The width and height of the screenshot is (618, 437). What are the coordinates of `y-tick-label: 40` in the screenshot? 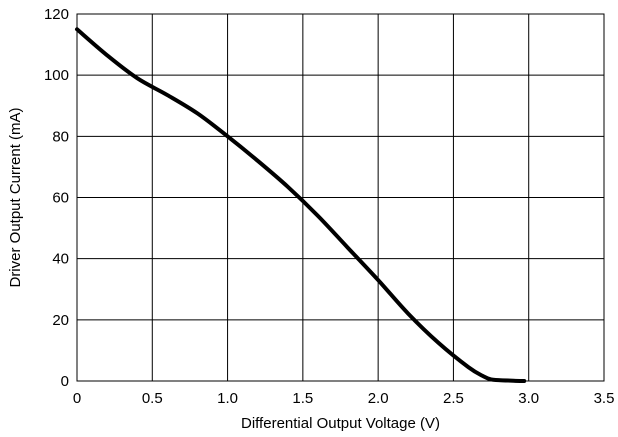 It's located at (60, 259).